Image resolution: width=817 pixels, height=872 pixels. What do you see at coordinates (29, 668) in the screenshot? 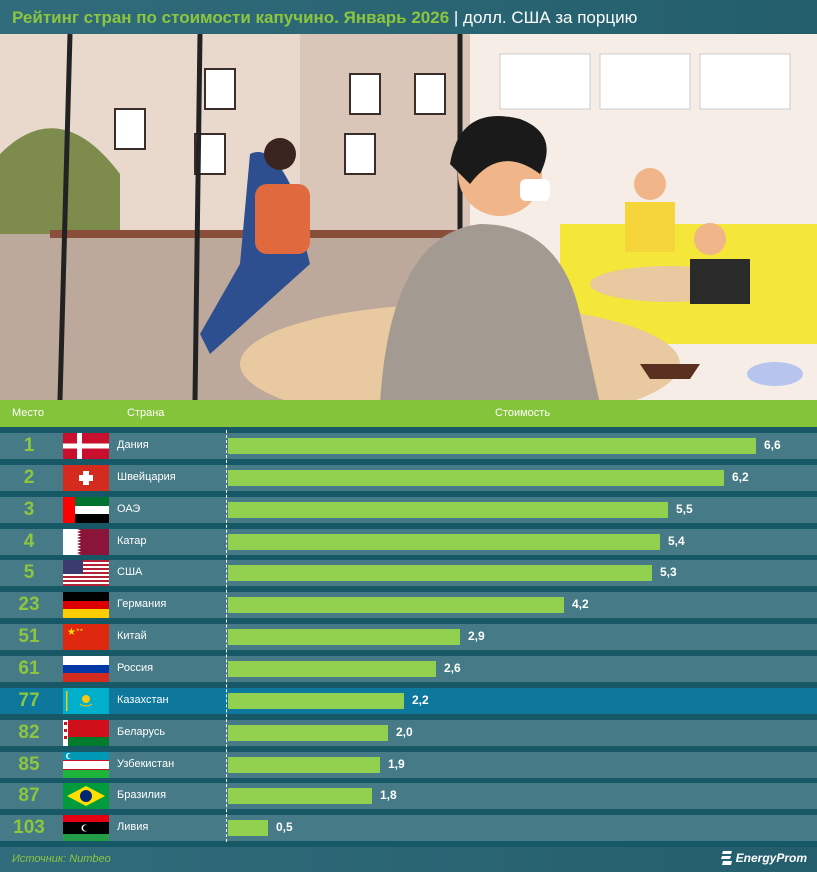
I see `rank: 61` at bounding box center [29, 668].